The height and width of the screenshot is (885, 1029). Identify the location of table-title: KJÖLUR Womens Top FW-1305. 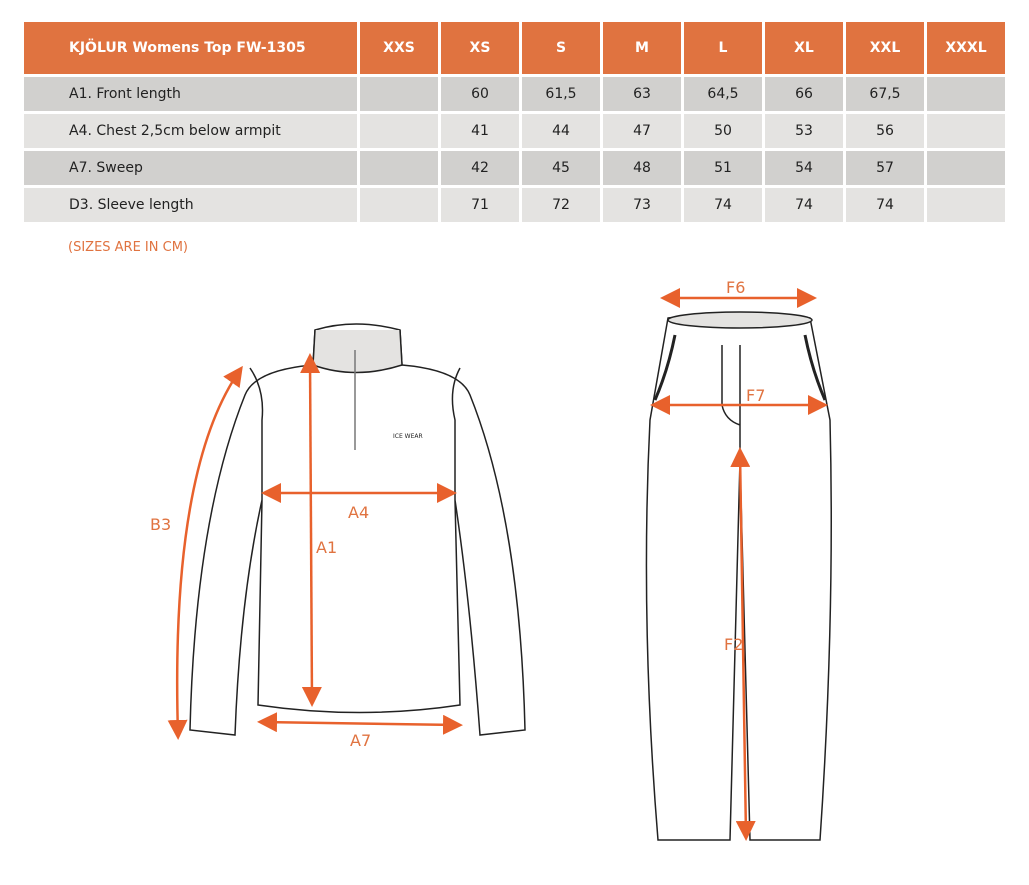
(190, 48).